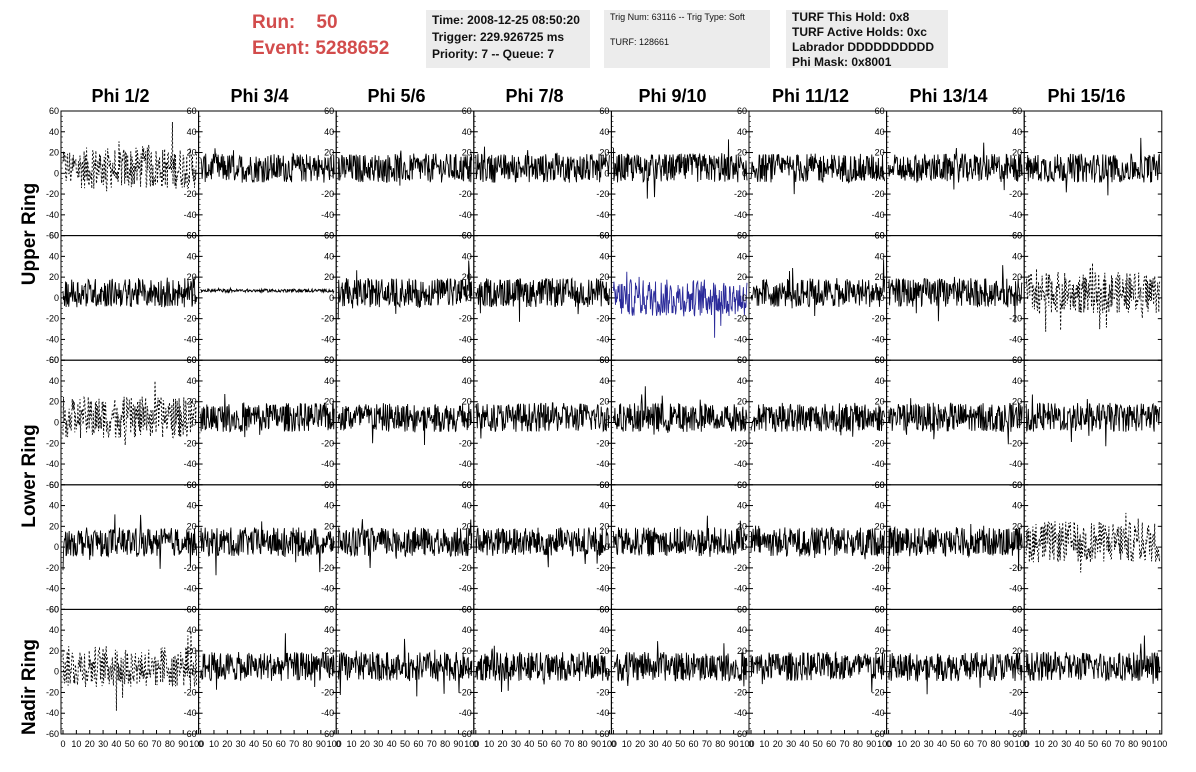 This screenshot has width=1196, height=772. I want to click on x-tick-label: 50, so click(1093, 744).